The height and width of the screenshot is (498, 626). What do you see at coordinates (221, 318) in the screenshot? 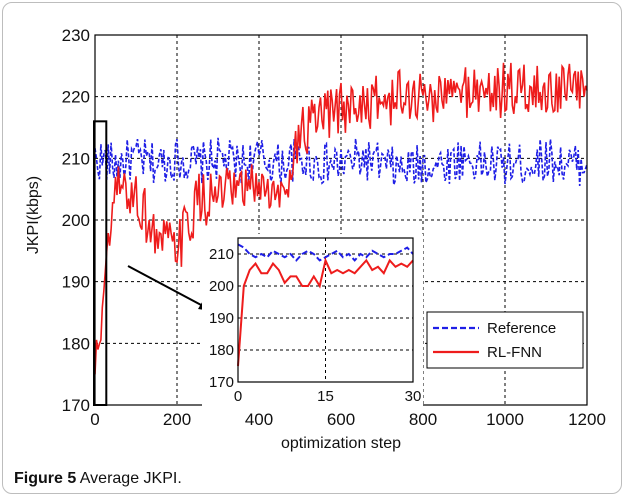
I see `inset-y-tick-label: 190` at bounding box center [221, 318].